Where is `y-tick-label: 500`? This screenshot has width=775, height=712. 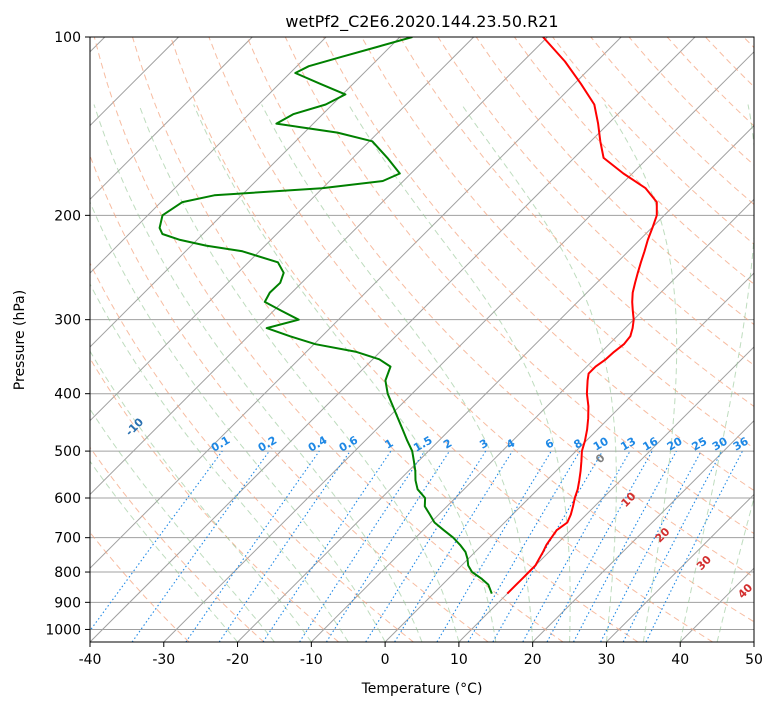 y-tick-label: 500 is located at coordinates (67, 452).